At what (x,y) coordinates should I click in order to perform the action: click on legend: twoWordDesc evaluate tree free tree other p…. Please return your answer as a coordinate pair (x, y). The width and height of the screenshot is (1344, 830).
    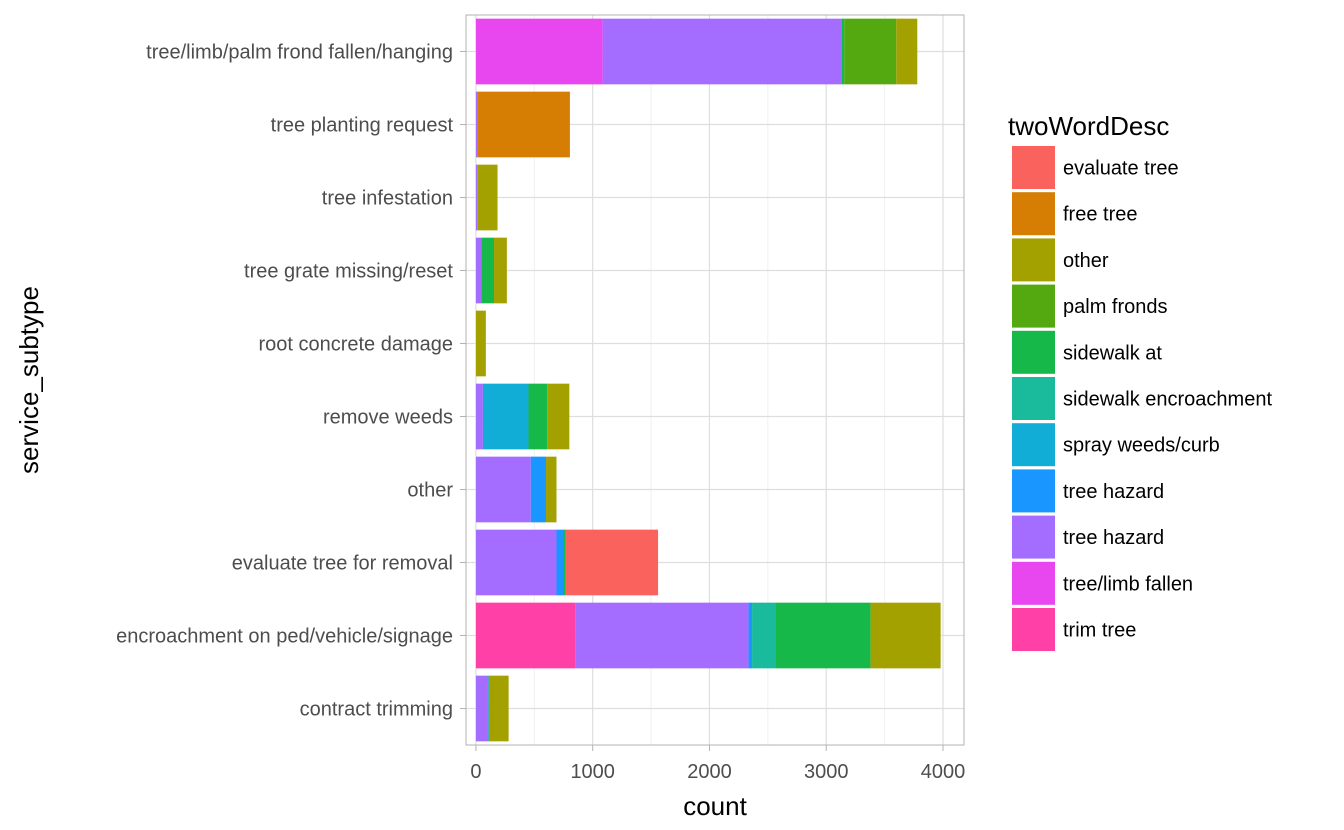
    Looking at the image, I should click on (1140, 381).